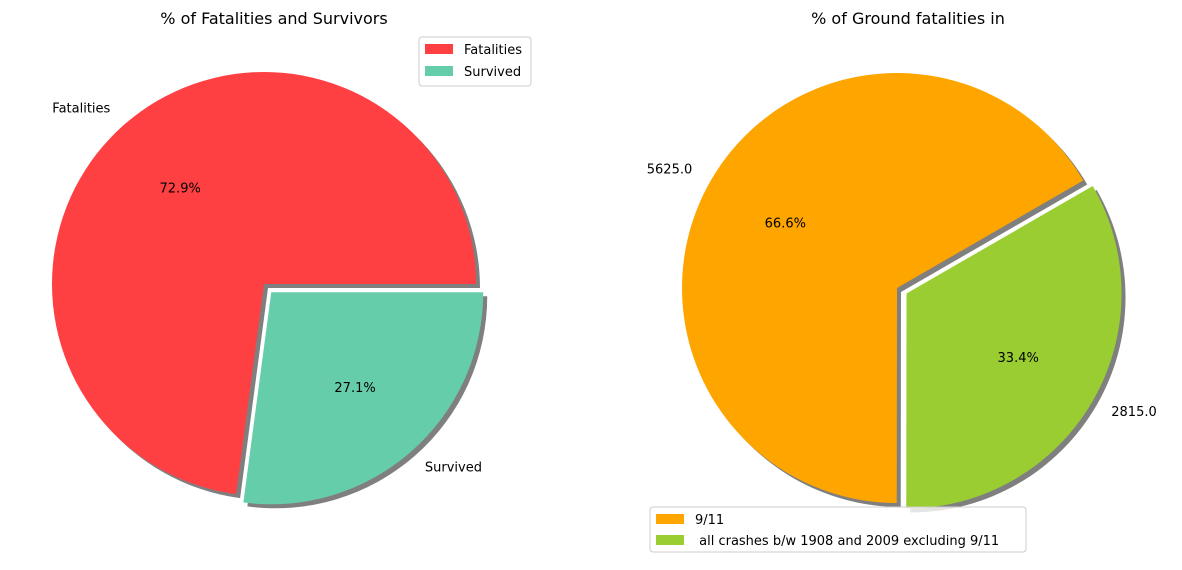 Image resolution: width=1182 pixels, height=570 pixels. Describe the element at coordinates (81, 109) in the screenshot. I see `slice-label: Fatalities` at that location.